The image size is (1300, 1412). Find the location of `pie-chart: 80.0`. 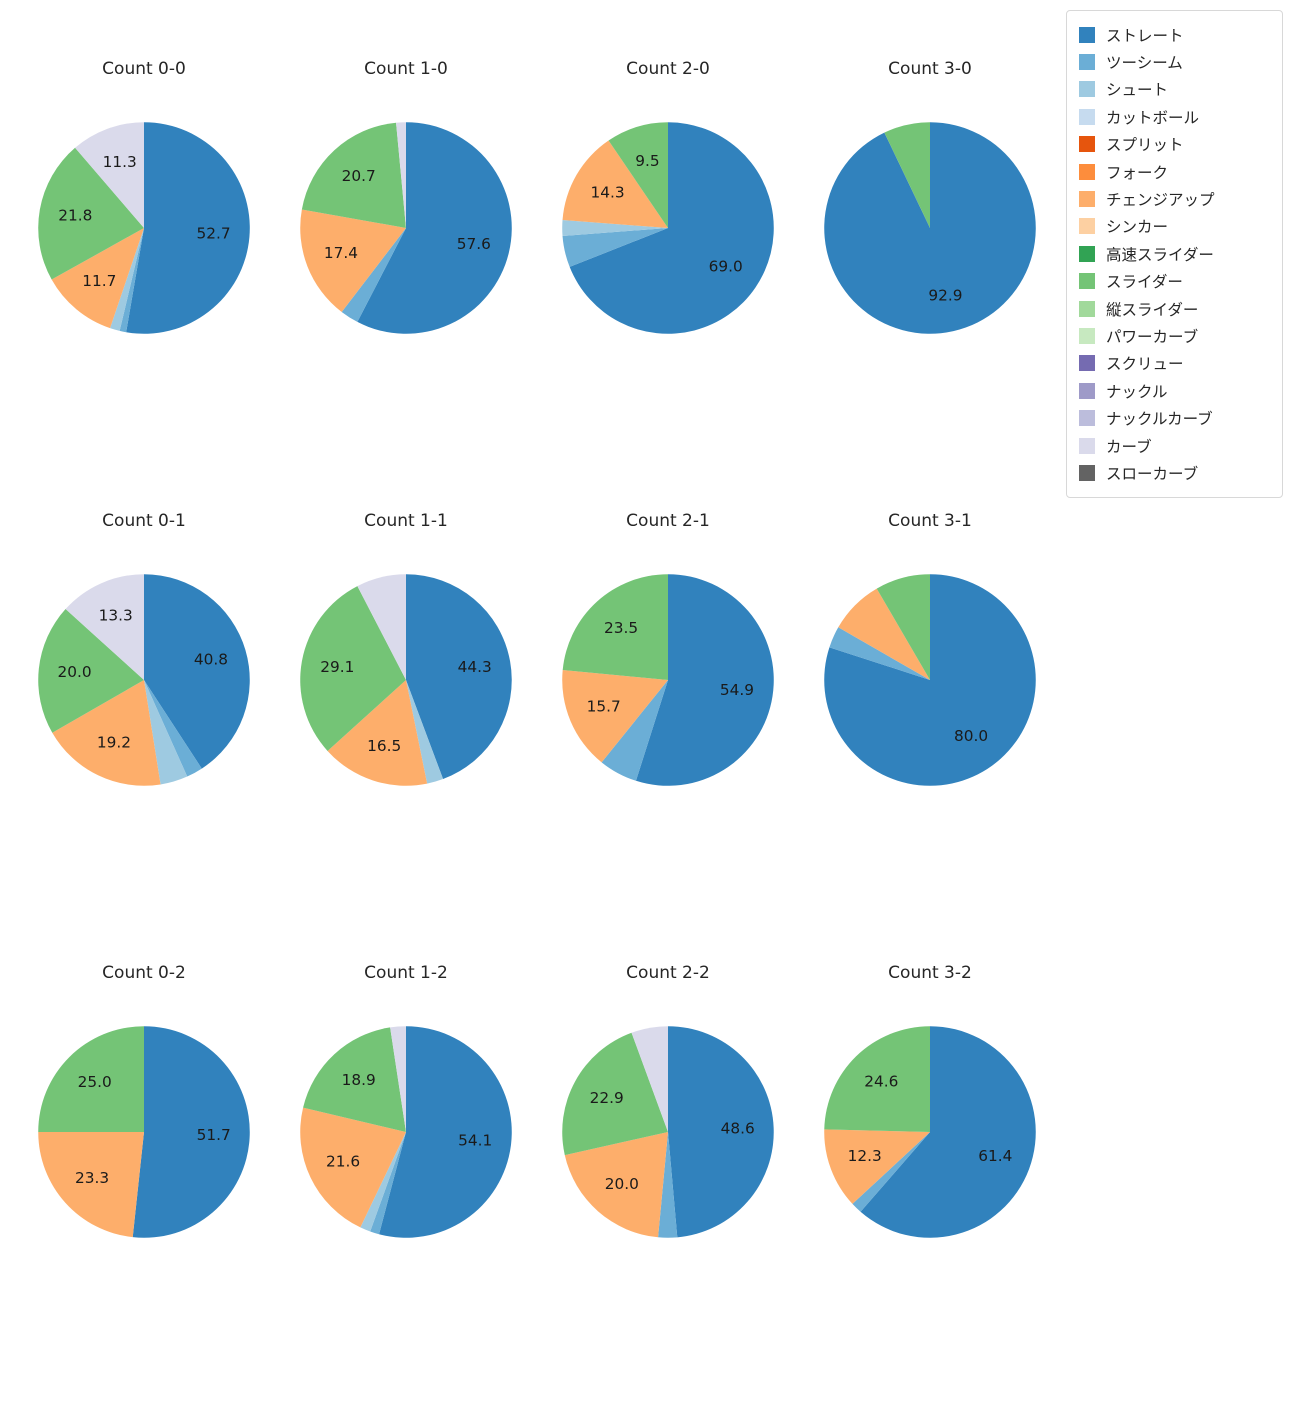

pie-chart: 80.0 is located at coordinates (930, 680).